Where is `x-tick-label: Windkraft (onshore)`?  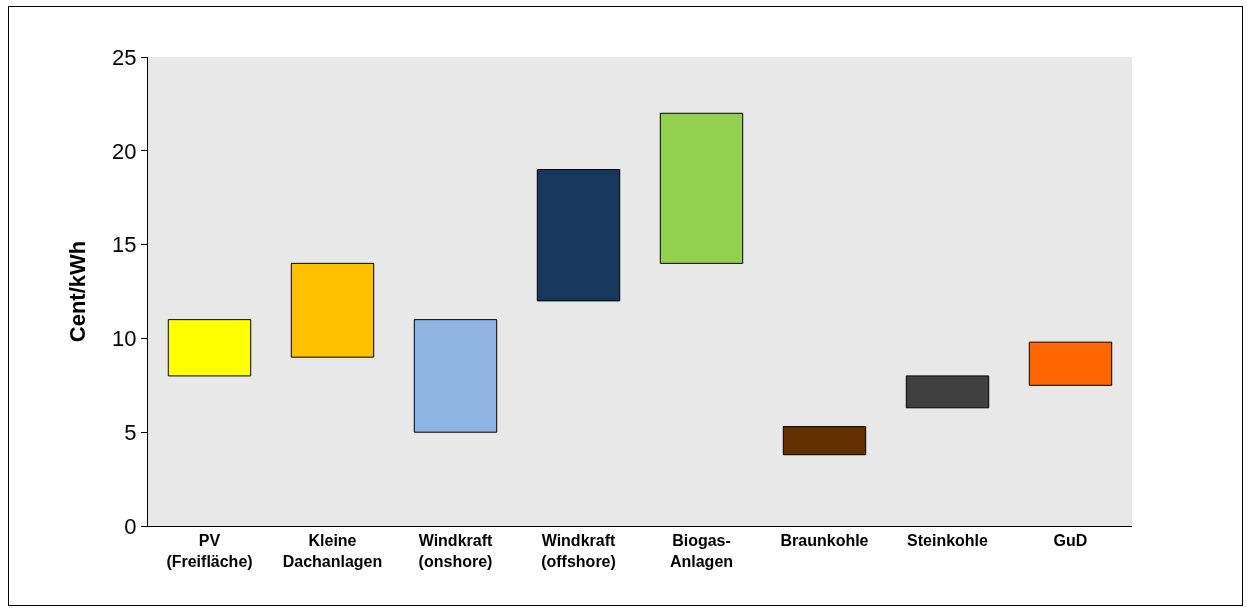
x-tick-label: Windkraft (onshore) is located at coordinates (455, 551).